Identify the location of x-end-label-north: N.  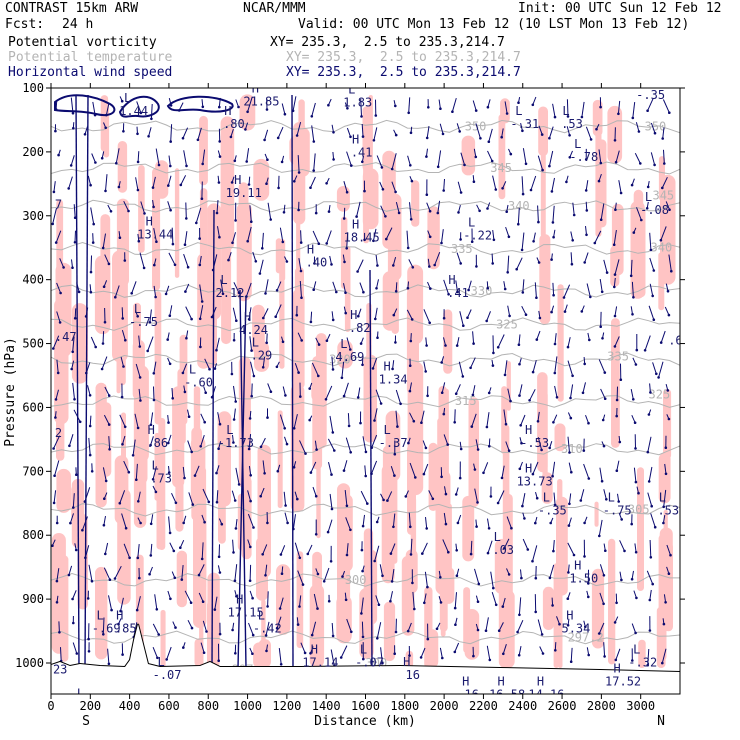
(661, 721).